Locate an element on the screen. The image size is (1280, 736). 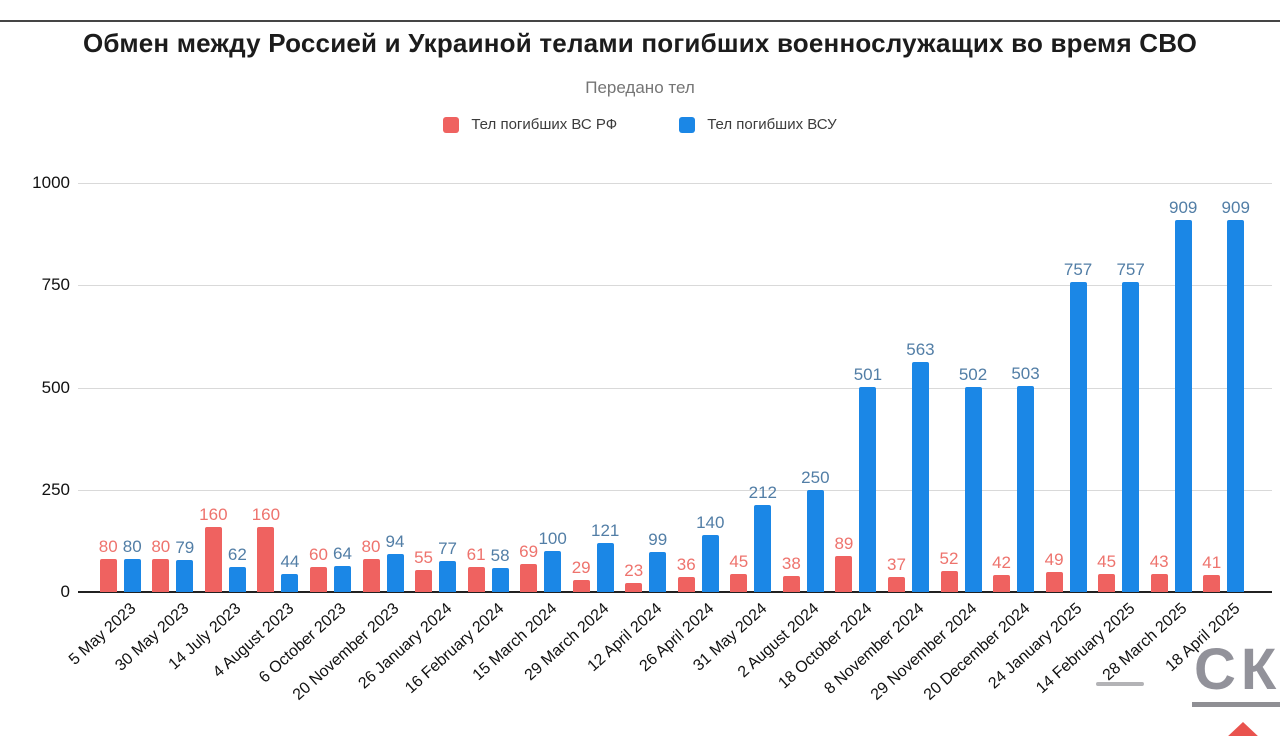
value-label-vsu: 62 is located at coordinates (237, 554).